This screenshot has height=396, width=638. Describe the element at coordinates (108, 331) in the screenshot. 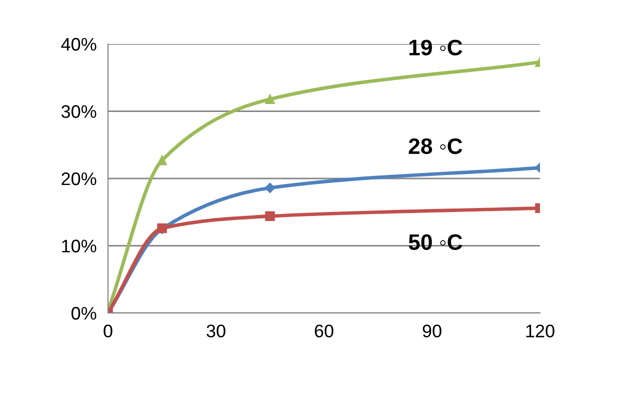

I see `x-tick-label: 0` at that location.